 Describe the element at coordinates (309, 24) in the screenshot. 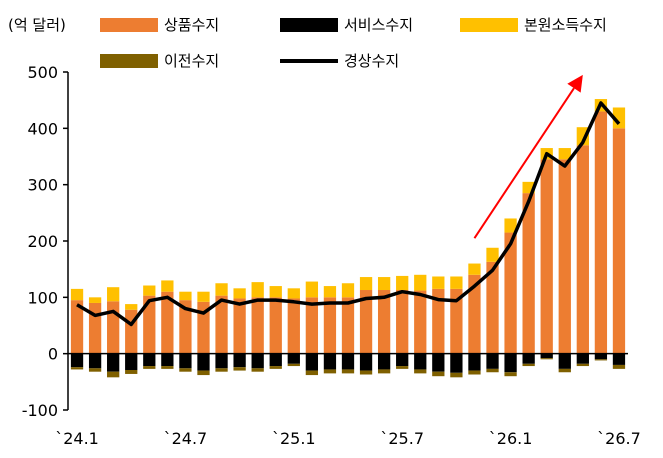

I see `legend-swatch-services` at that location.